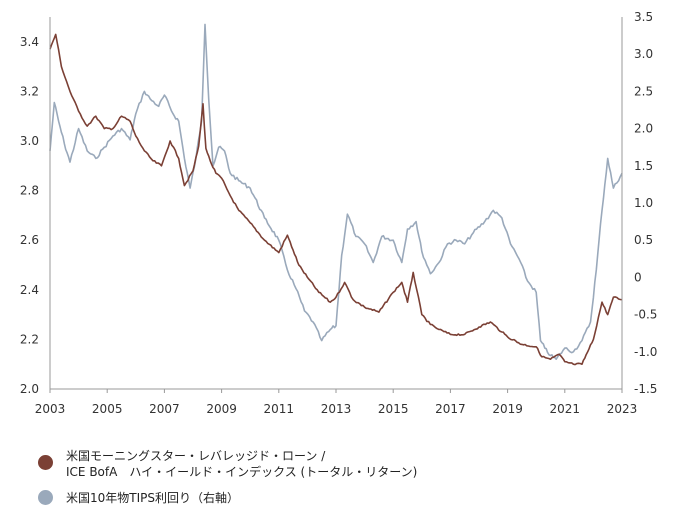  Describe the element at coordinates (29, 42) in the screenshot. I see `y-left-tick-label: 3.4` at that location.